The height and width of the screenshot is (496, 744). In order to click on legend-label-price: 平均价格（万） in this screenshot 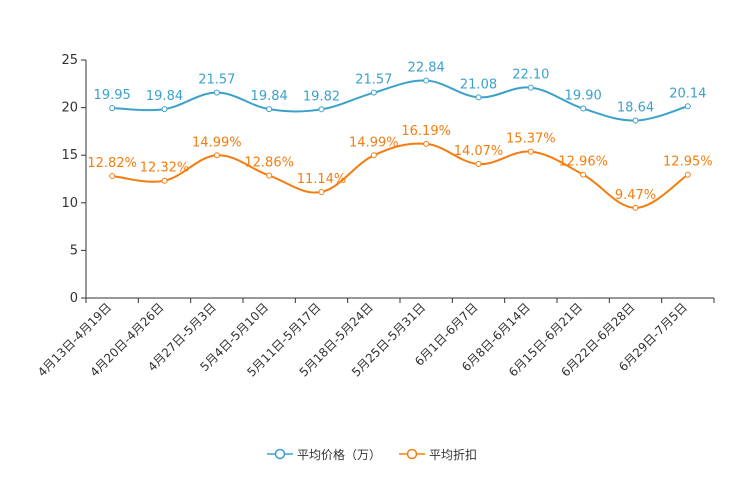, I will do `click(338, 454)`.